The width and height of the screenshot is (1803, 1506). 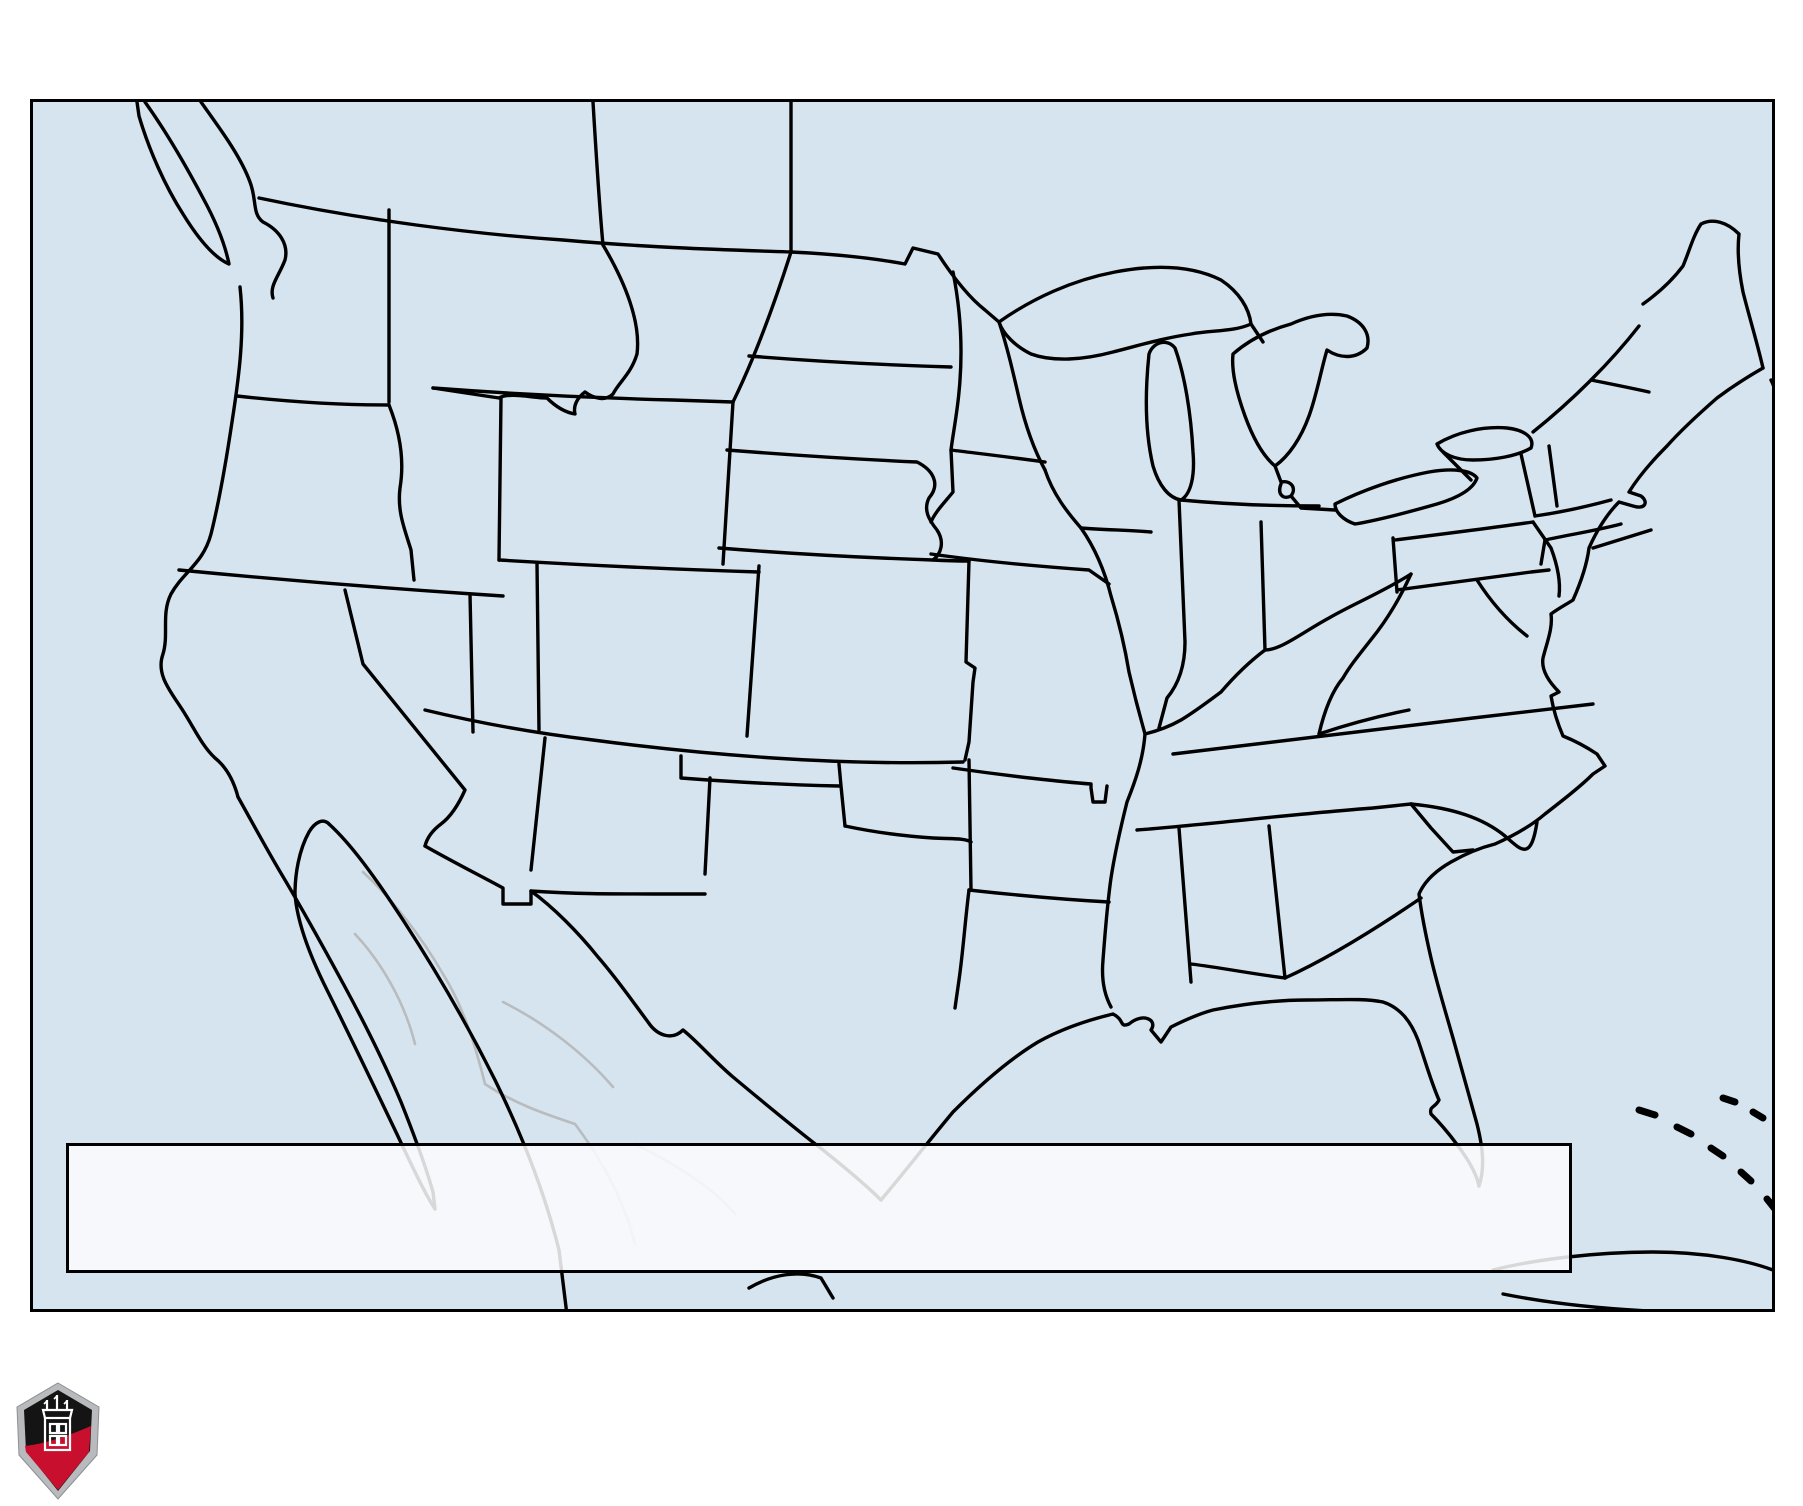 I want to click on colorbar-tick-labels, so click(x=901, y=1392).